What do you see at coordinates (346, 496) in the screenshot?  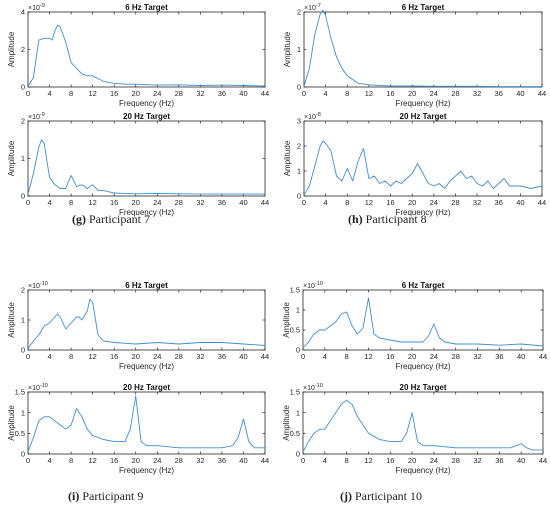 I see `caption-letter: (j)` at bounding box center [346, 496].